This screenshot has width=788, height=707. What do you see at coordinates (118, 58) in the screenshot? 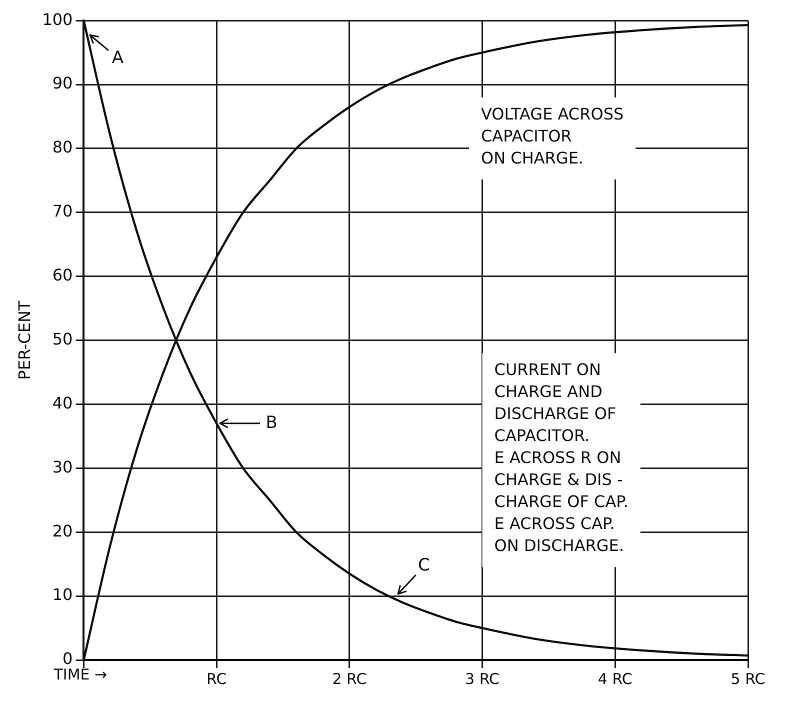
I see `annotation: A` at bounding box center [118, 58].